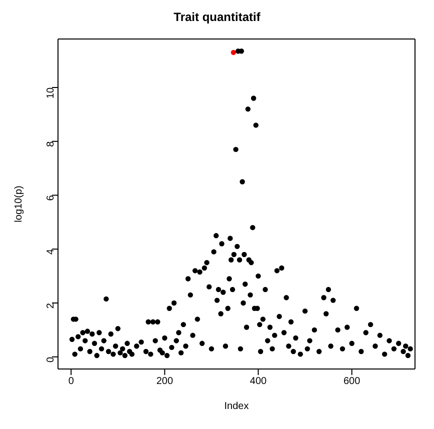  What do you see at coordinates (259, 382) in the screenshot?
I see `x-tick-label: 400` at bounding box center [259, 382].